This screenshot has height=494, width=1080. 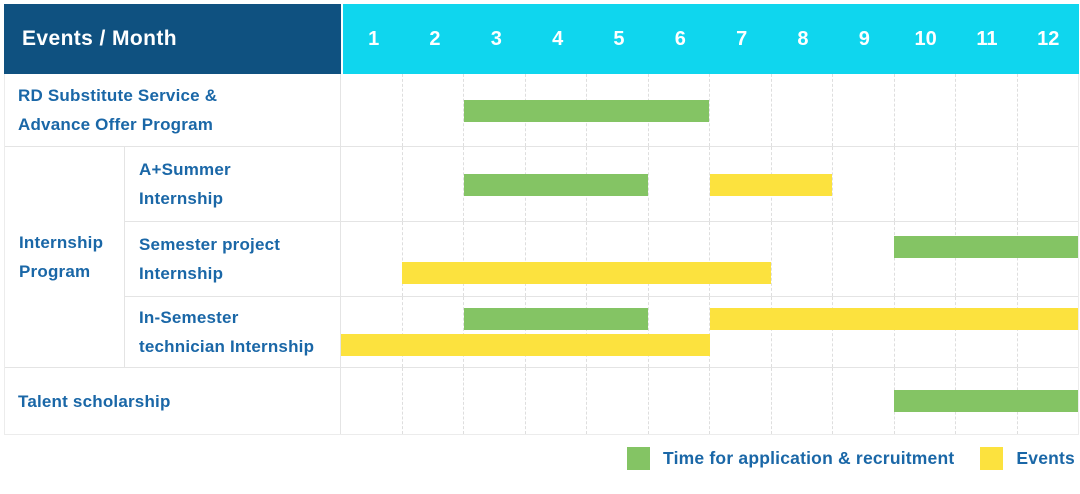 What do you see at coordinates (496, 38) in the screenshot?
I see `month-header-label: 3` at bounding box center [496, 38].